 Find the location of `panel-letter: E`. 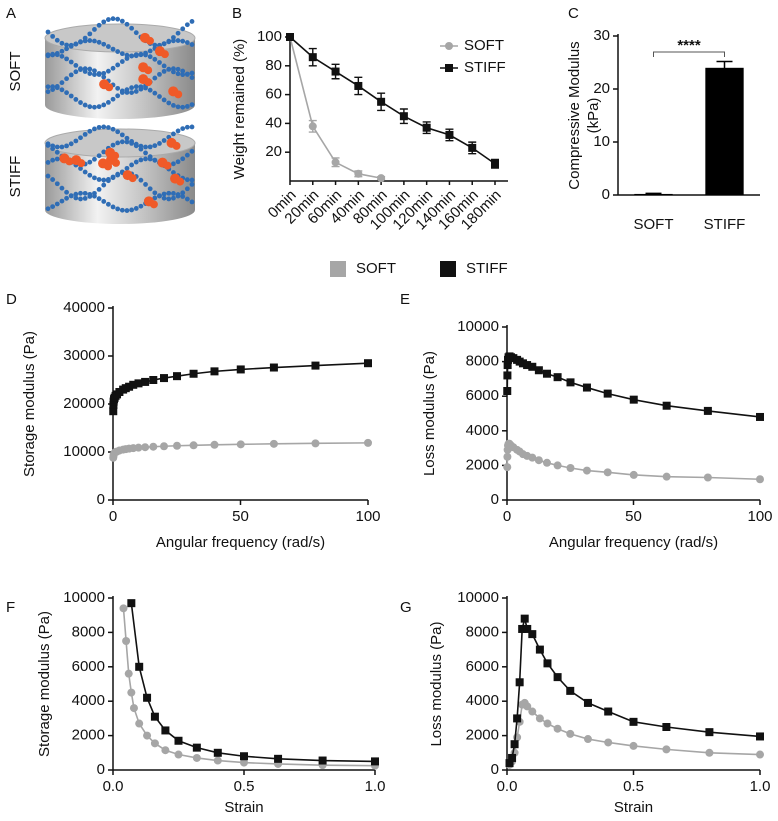

panel-letter: E is located at coordinates (405, 299).